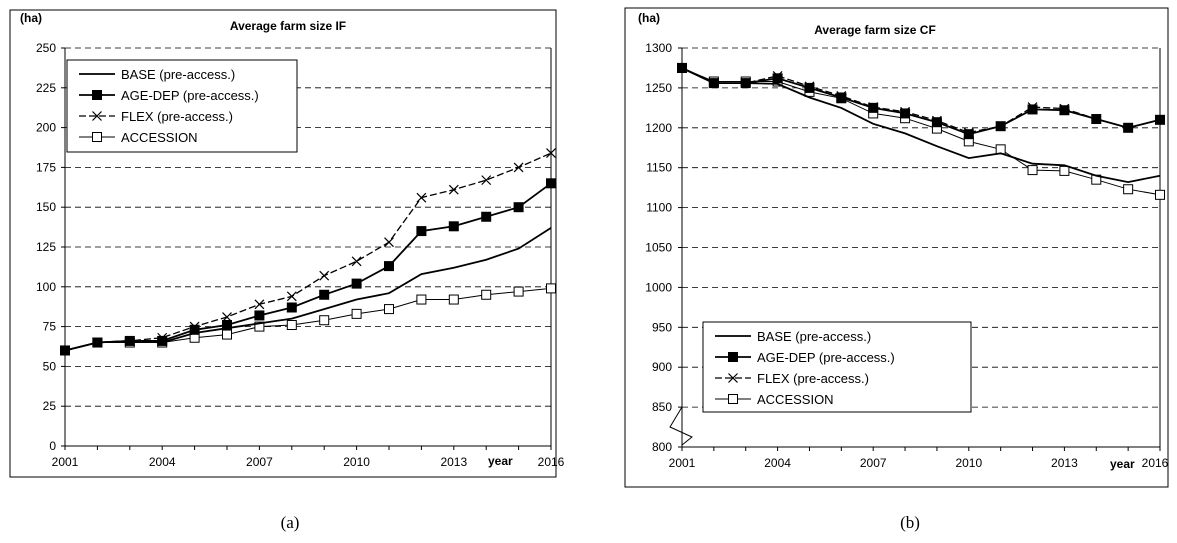  What do you see at coordinates (551, 462) in the screenshot?
I see `x-tick-label: 2016` at bounding box center [551, 462].